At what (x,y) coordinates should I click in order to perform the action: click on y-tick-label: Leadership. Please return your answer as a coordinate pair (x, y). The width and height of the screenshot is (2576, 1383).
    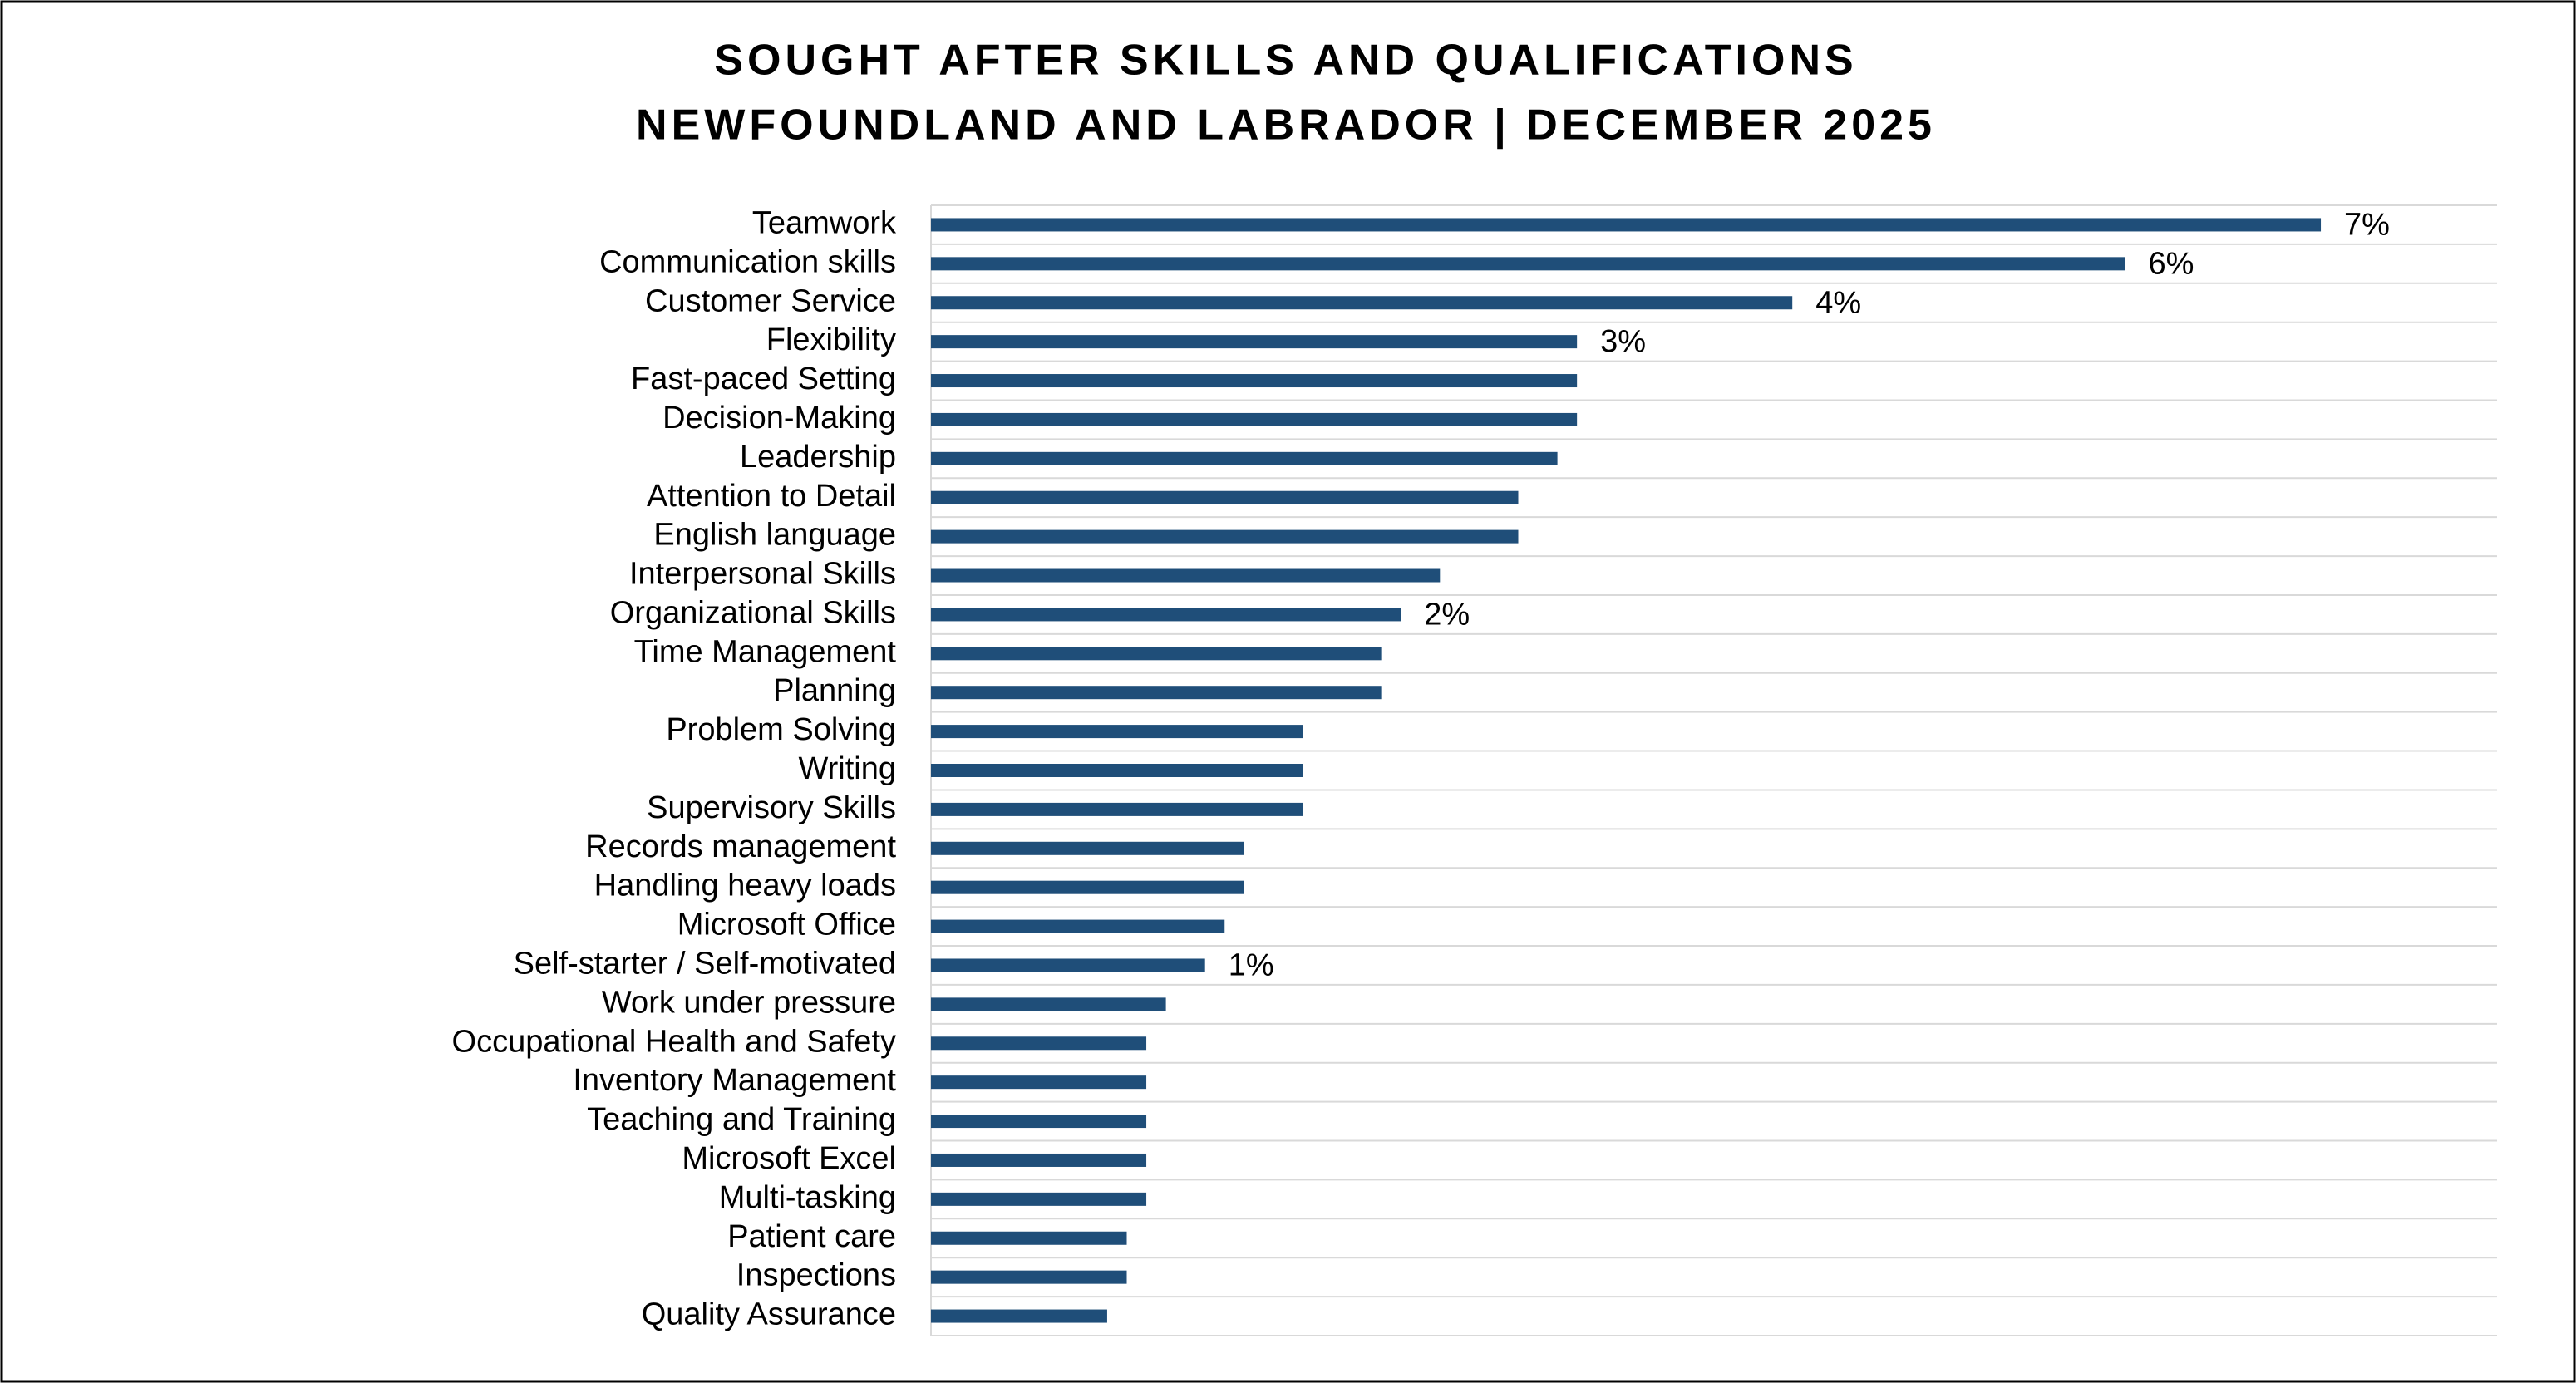
    Looking at the image, I should click on (818, 457).